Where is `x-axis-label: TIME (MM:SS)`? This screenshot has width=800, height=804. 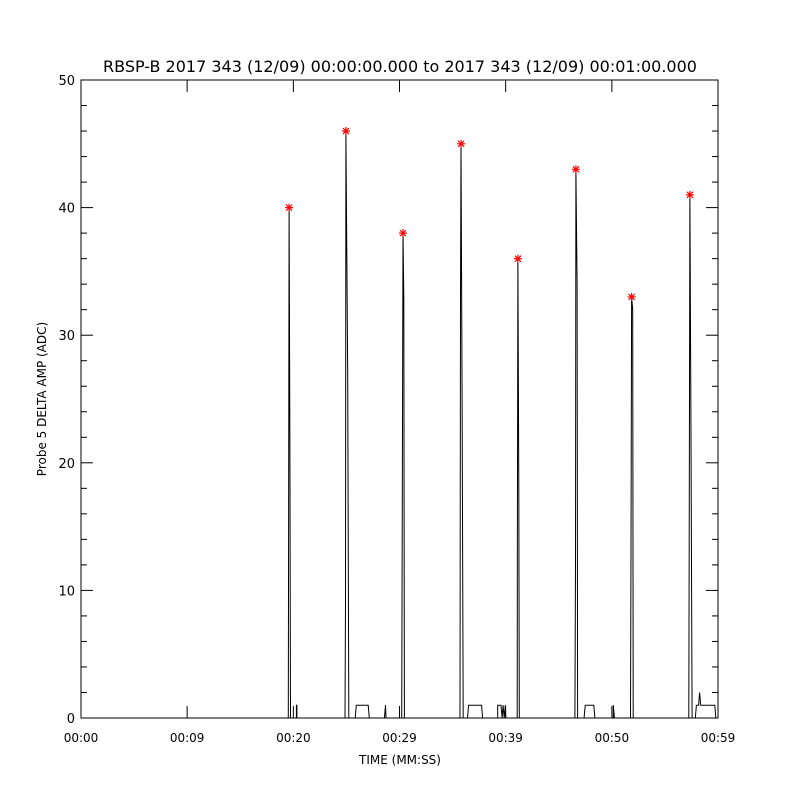 x-axis-label: TIME (MM:SS) is located at coordinates (399, 760).